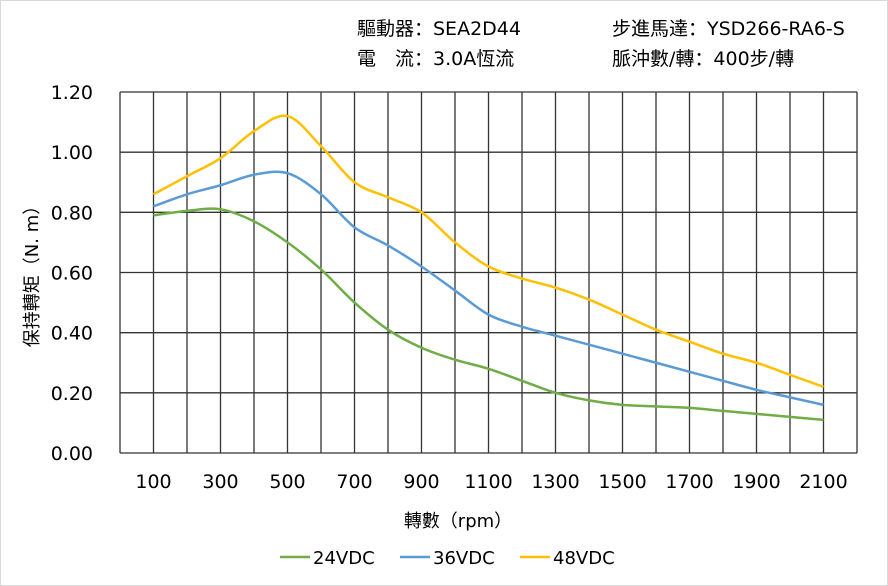 The image size is (888, 586). I want to click on current-info: 電 流：3.0A恆流, so click(436, 59).